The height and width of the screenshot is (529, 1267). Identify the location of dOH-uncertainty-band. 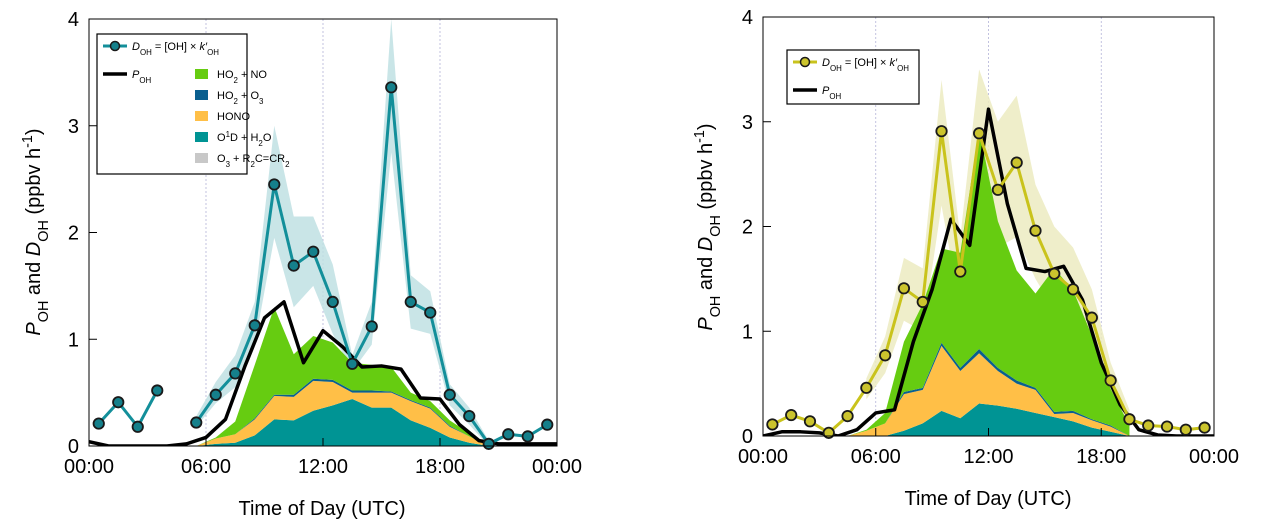
(998, 247).